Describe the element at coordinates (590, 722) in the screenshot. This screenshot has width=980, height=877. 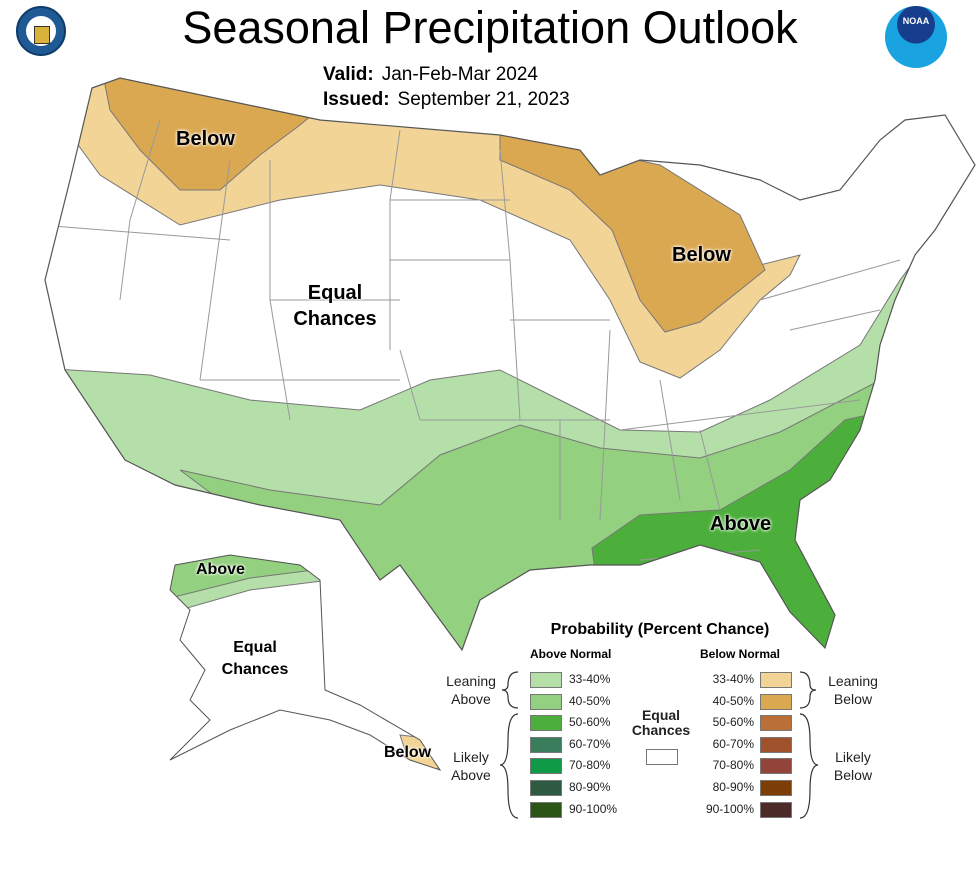
I see `legend-range-above: 50-60%` at that location.